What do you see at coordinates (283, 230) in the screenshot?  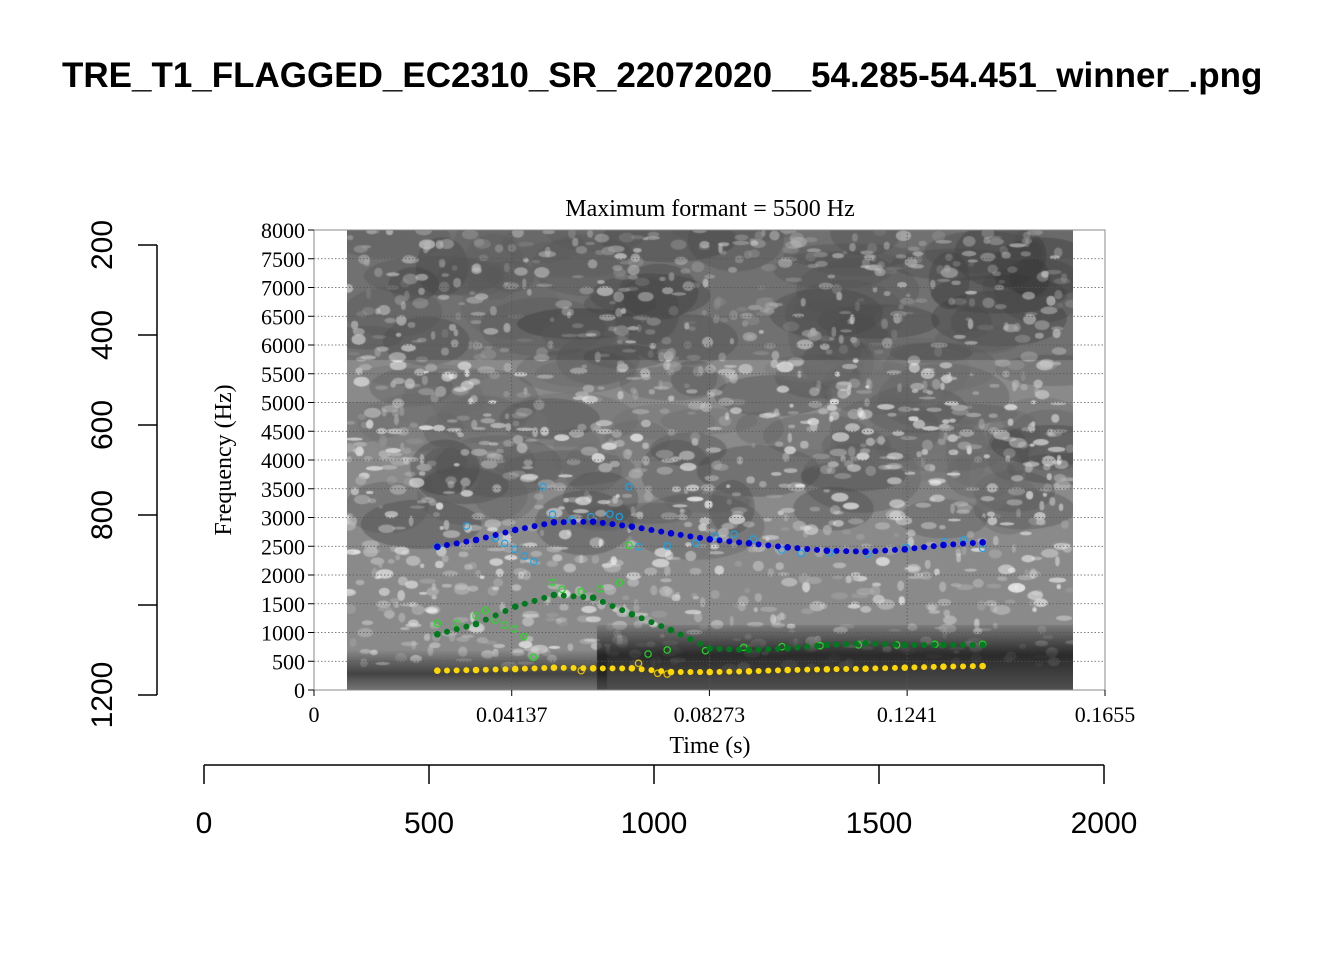 I see `y-tick-label: 8000` at bounding box center [283, 230].